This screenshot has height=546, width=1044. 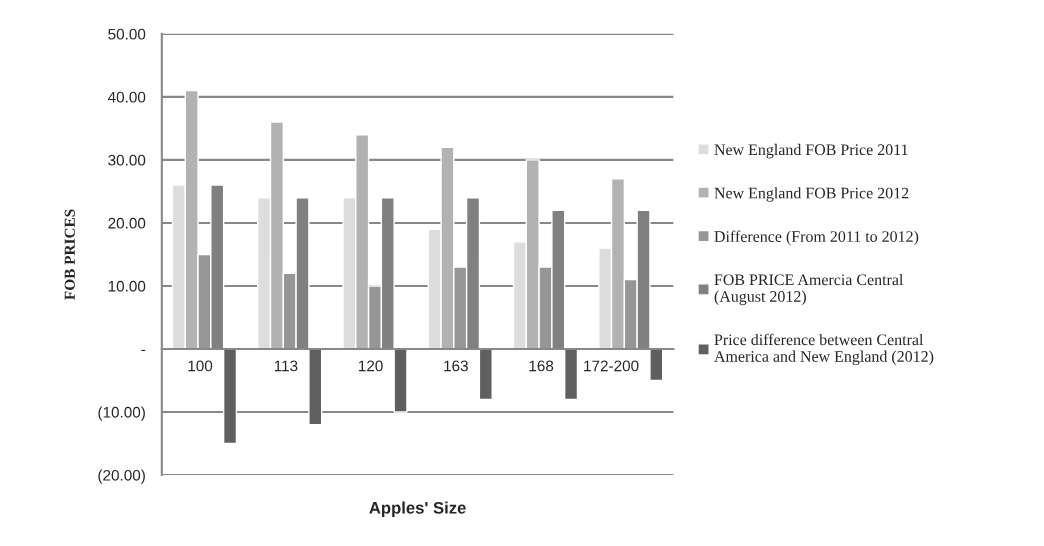 I want to click on x-tick-label: 100, so click(x=200, y=366).